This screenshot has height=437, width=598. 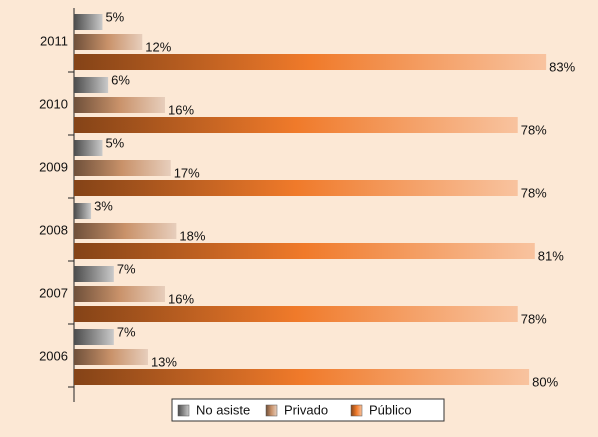 What do you see at coordinates (192, 235) in the screenshot?
I see `data-label: 18%` at bounding box center [192, 235].